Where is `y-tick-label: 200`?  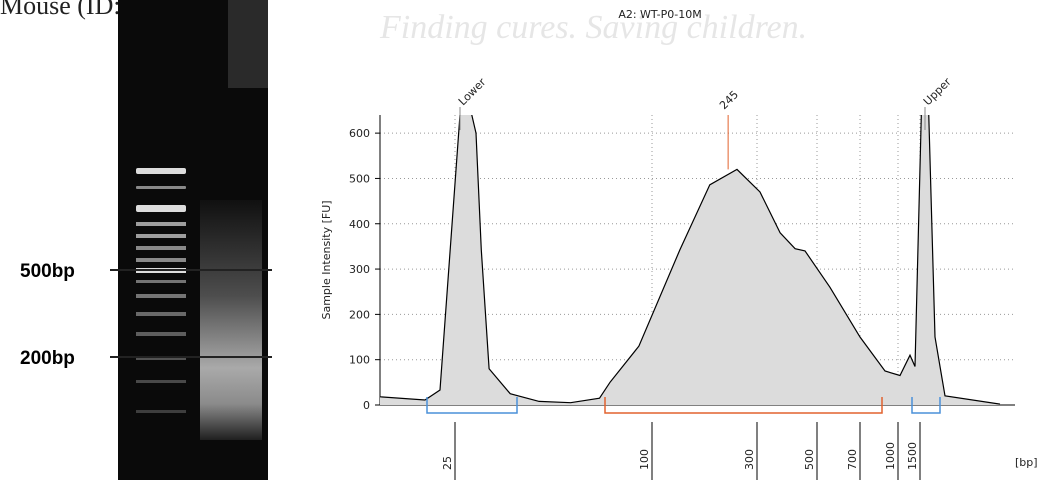 y-tick-label: 200 is located at coordinates (359, 314).